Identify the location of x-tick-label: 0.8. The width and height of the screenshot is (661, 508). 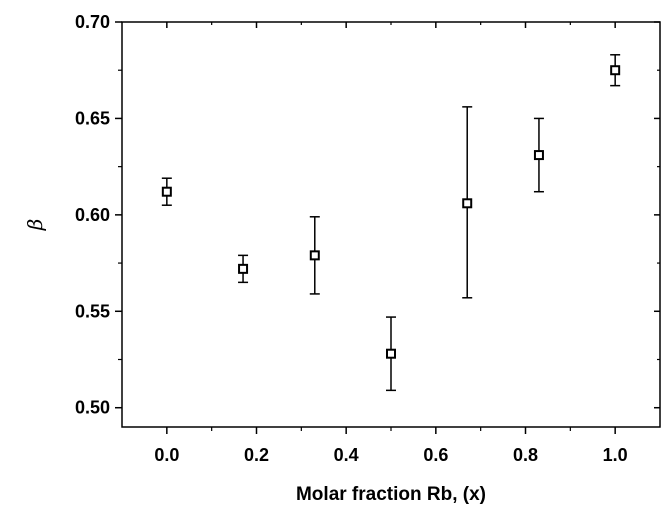
(525, 455).